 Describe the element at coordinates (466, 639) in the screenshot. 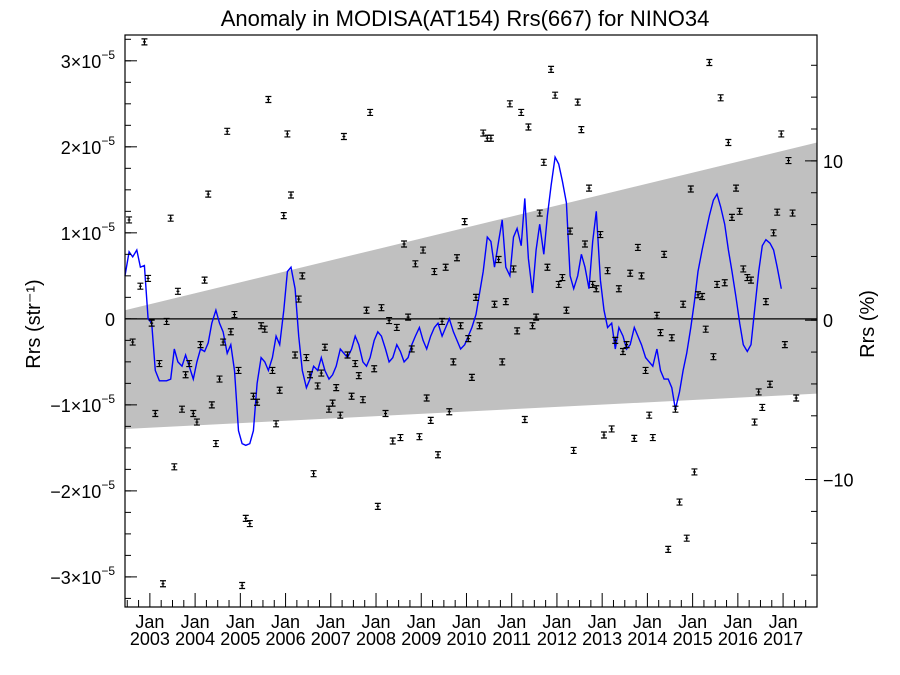

I see `x-tick-label-year: 2010` at that location.